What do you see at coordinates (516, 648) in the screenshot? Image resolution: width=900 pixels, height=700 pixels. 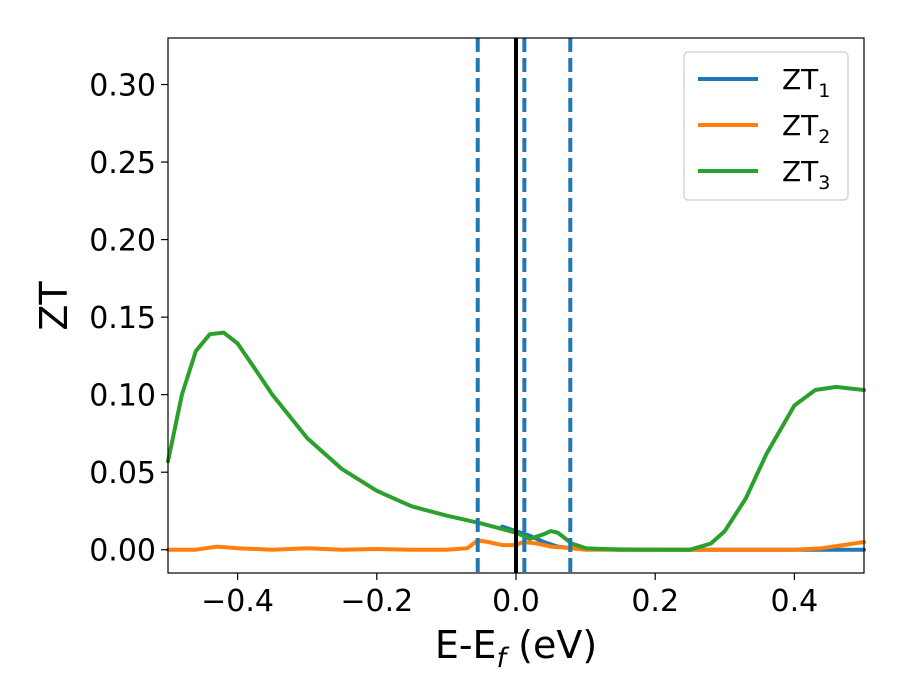 I see `x-axis-label: E-Ef (eV)` at bounding box center [516, 648].